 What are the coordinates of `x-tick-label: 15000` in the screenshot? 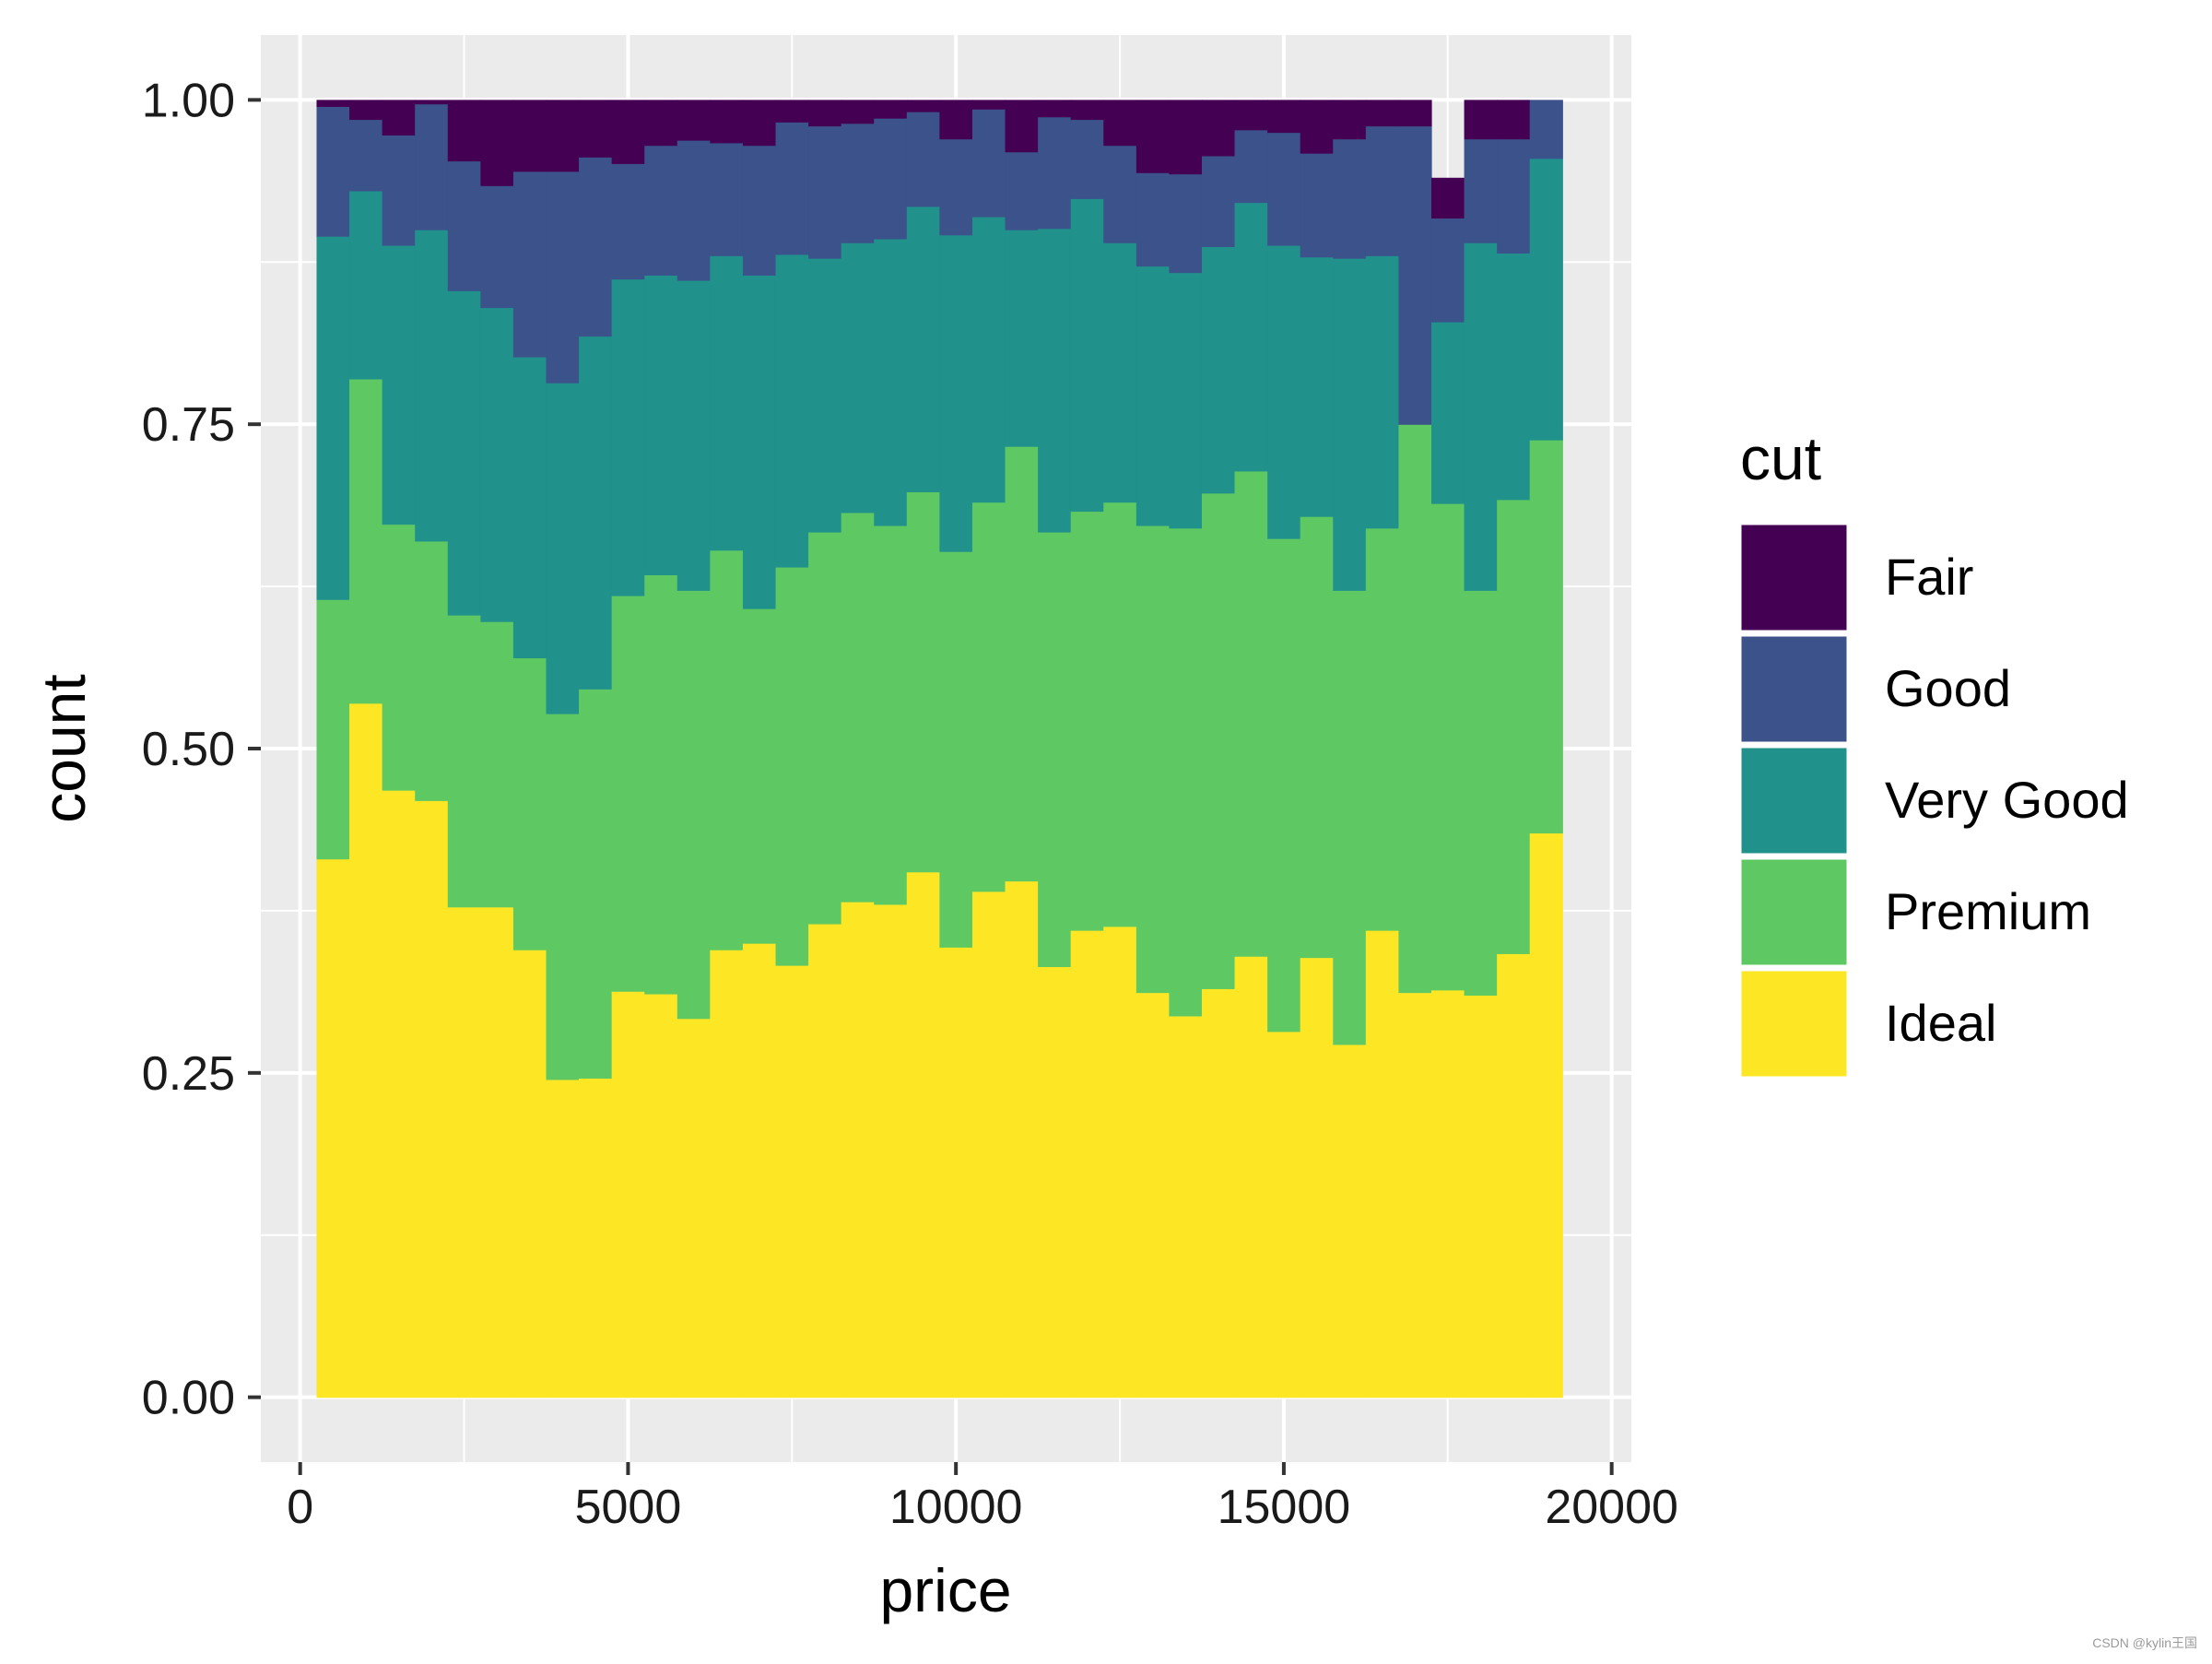 It's located at (1284, 1507).